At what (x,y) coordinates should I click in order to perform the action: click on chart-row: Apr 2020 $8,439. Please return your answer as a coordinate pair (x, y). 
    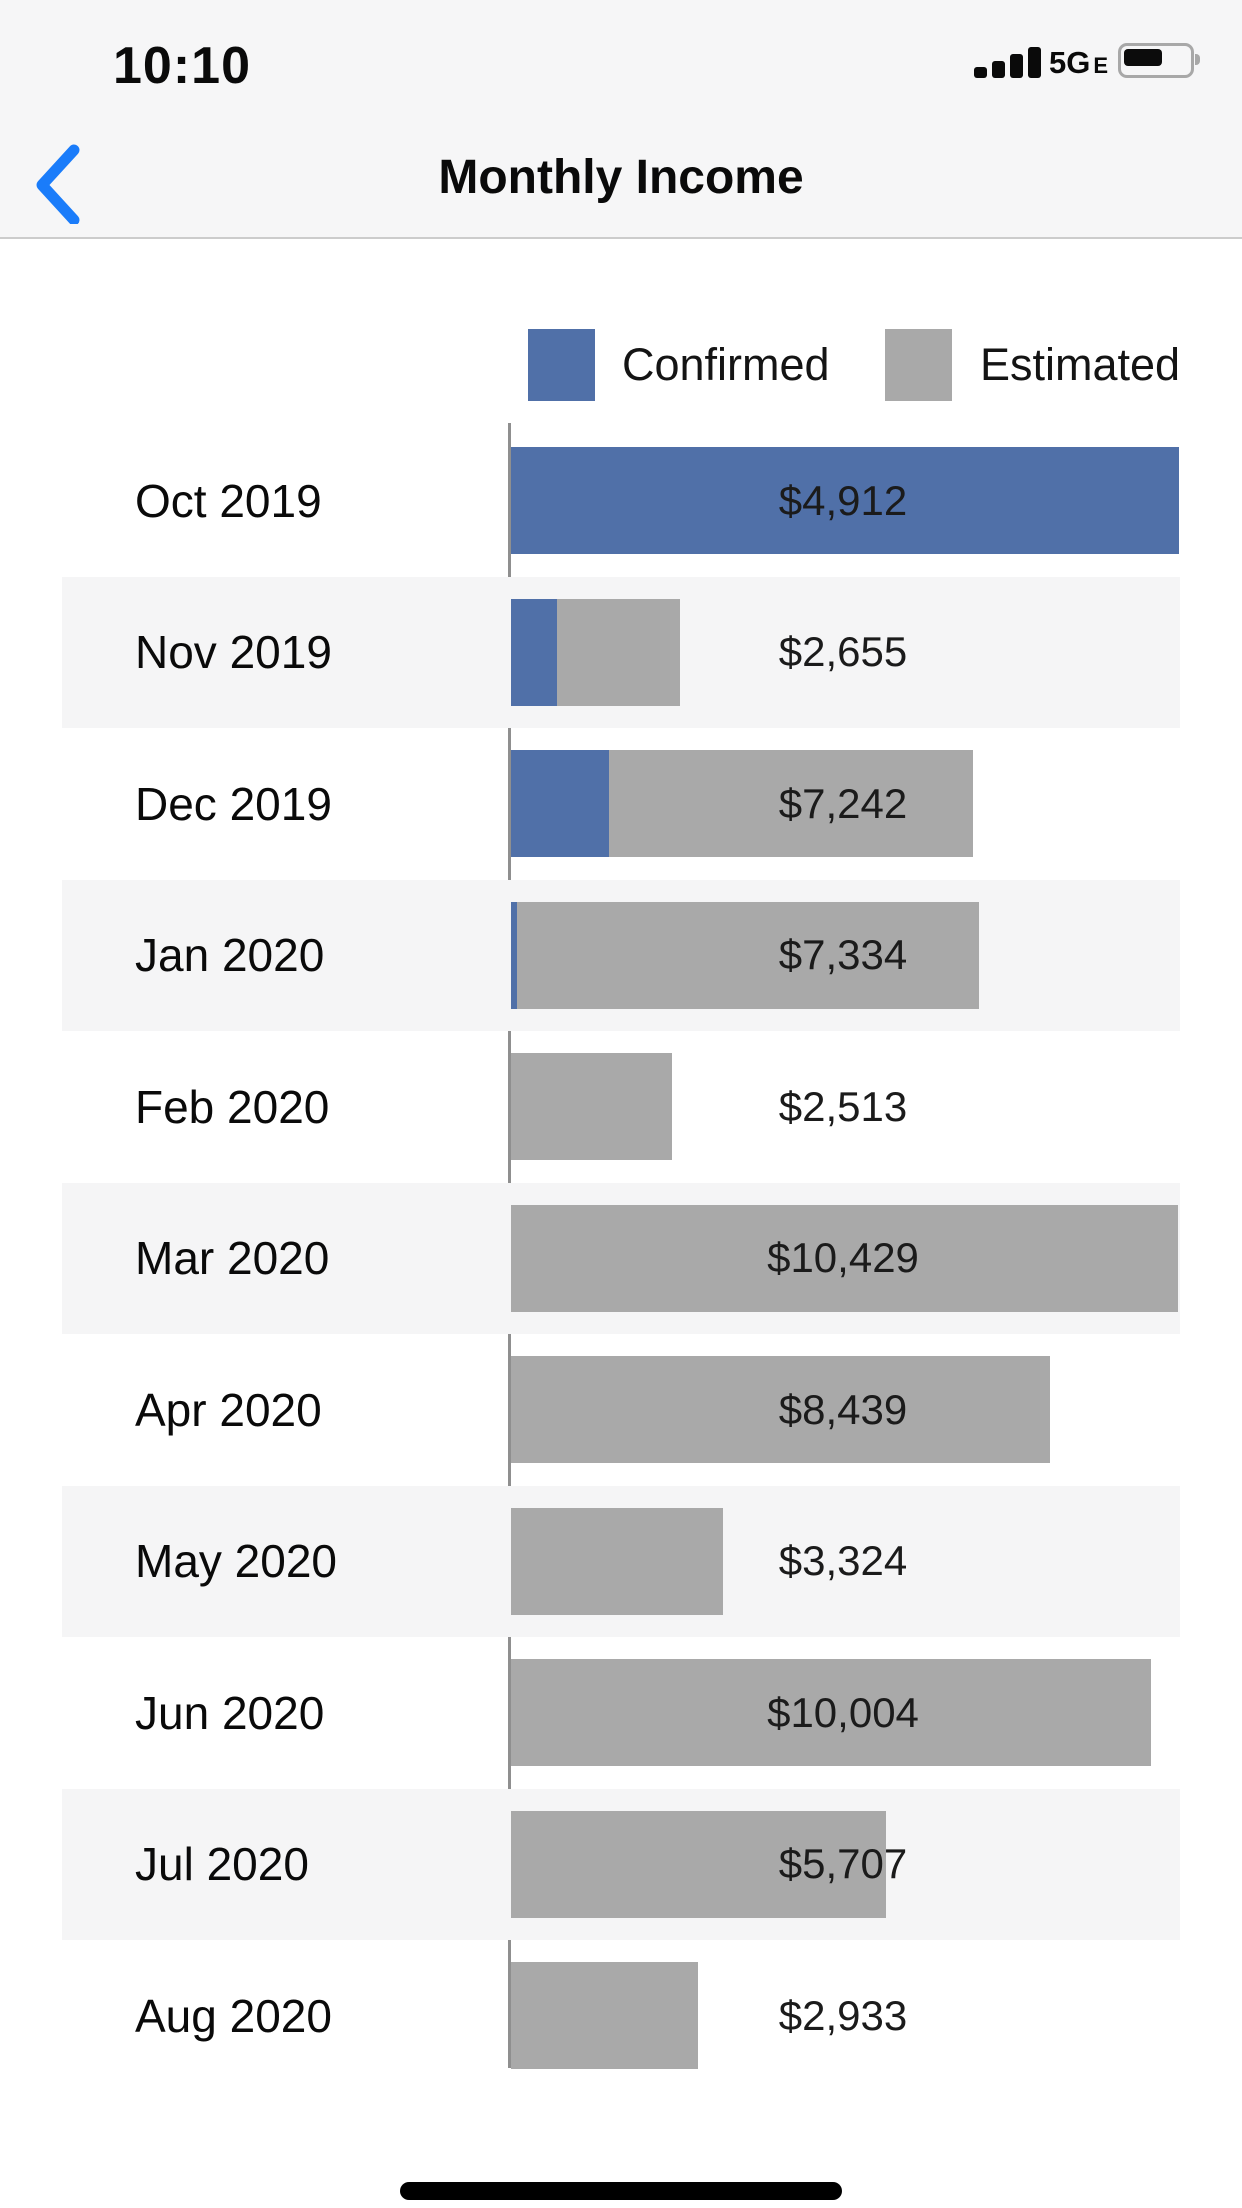
    Looking at the image, I should click on (621, 1410).